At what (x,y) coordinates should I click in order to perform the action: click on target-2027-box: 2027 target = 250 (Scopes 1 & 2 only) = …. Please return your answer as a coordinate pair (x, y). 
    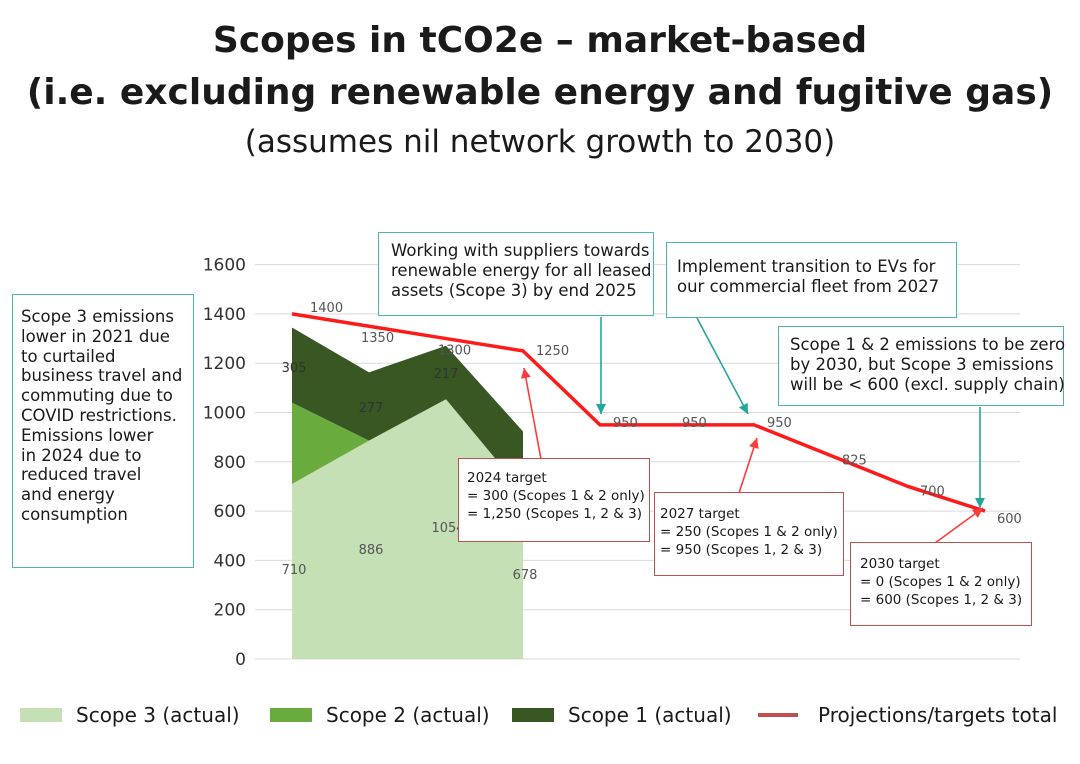
    Looking at the image, I should click on (749, 534).